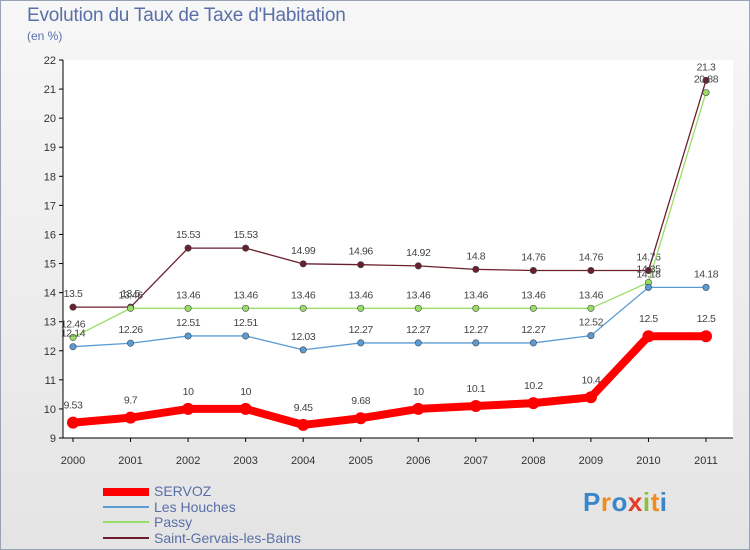 The width and height of the screenshot is (750, 550). Describe the element at coordinates (73, 334) in the screenshot. I see `data-label: 12.14` at that location.